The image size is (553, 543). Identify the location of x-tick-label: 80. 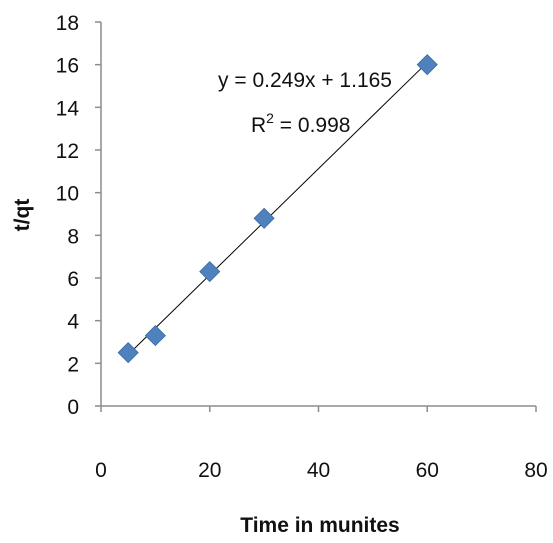
(535, 470).